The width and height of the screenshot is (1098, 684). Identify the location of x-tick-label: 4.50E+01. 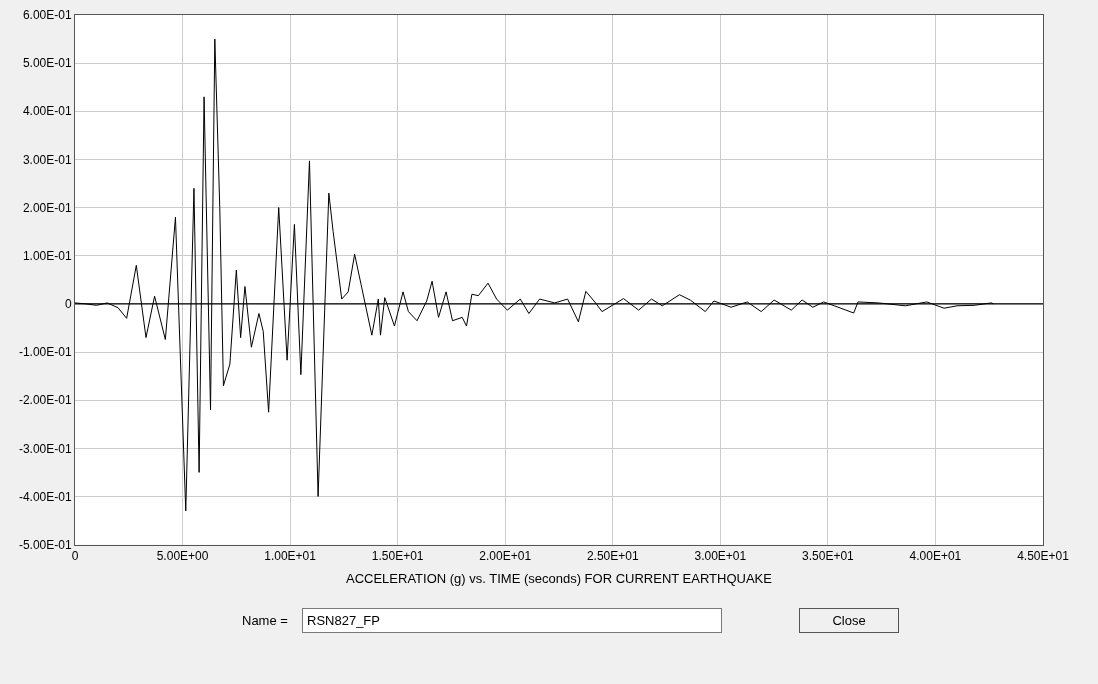
(1043, 556).